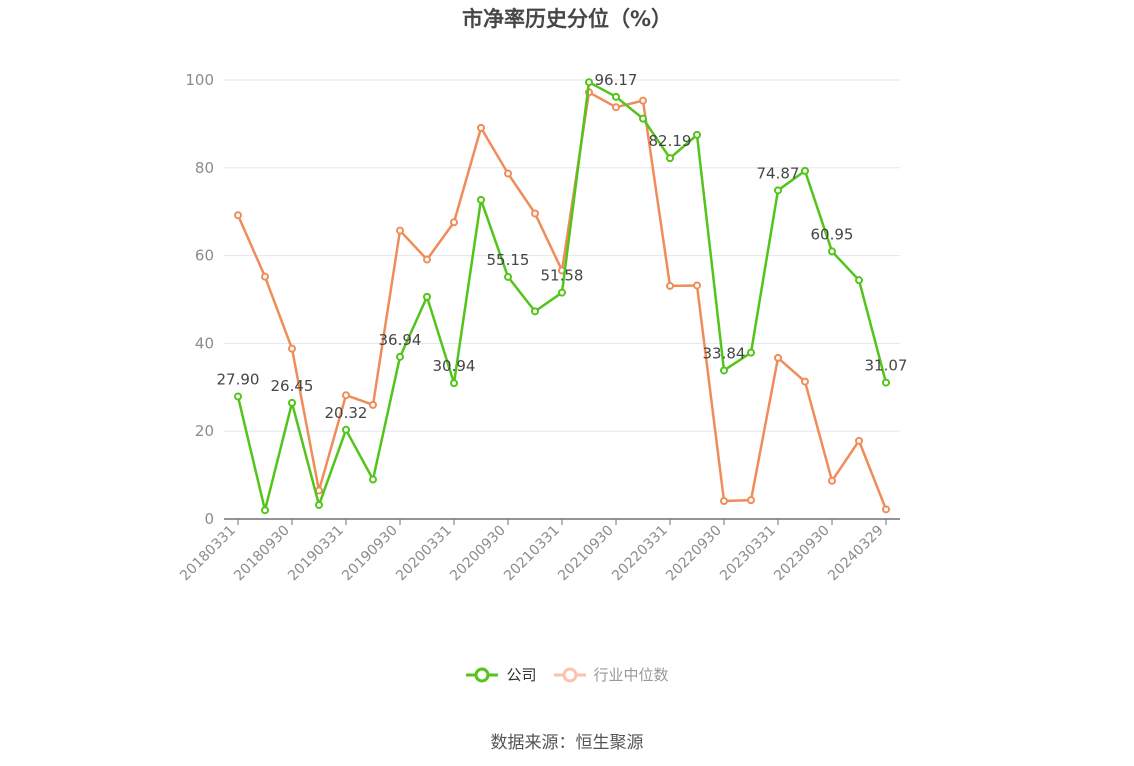  What do you see at coordinates (521, 675) in the screenshot?
I see `legend-label-company: 公司` at bounding box center [521, 675].